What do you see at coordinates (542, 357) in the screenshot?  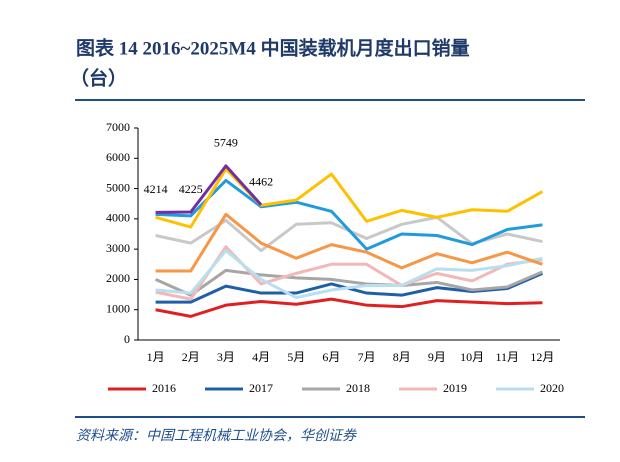 I see `x-tick-label: 12月` at bounding box center [542, 357].